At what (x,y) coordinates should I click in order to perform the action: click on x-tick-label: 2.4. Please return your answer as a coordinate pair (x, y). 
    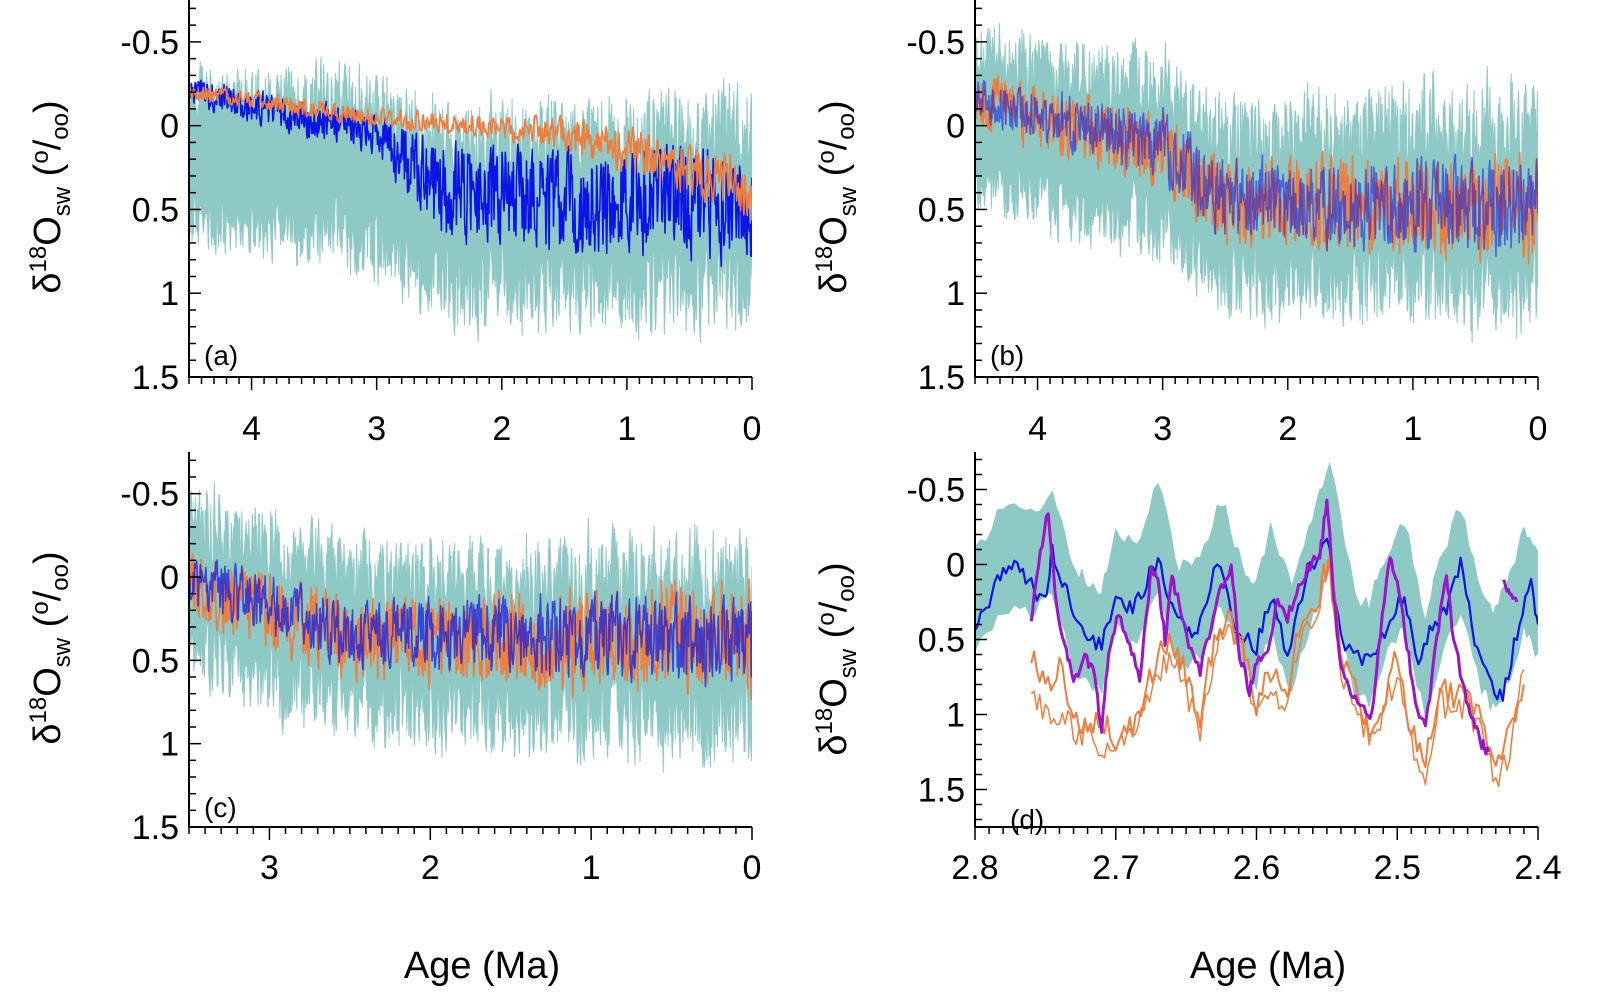
    Looking at the image, I should click on (1537, 868).